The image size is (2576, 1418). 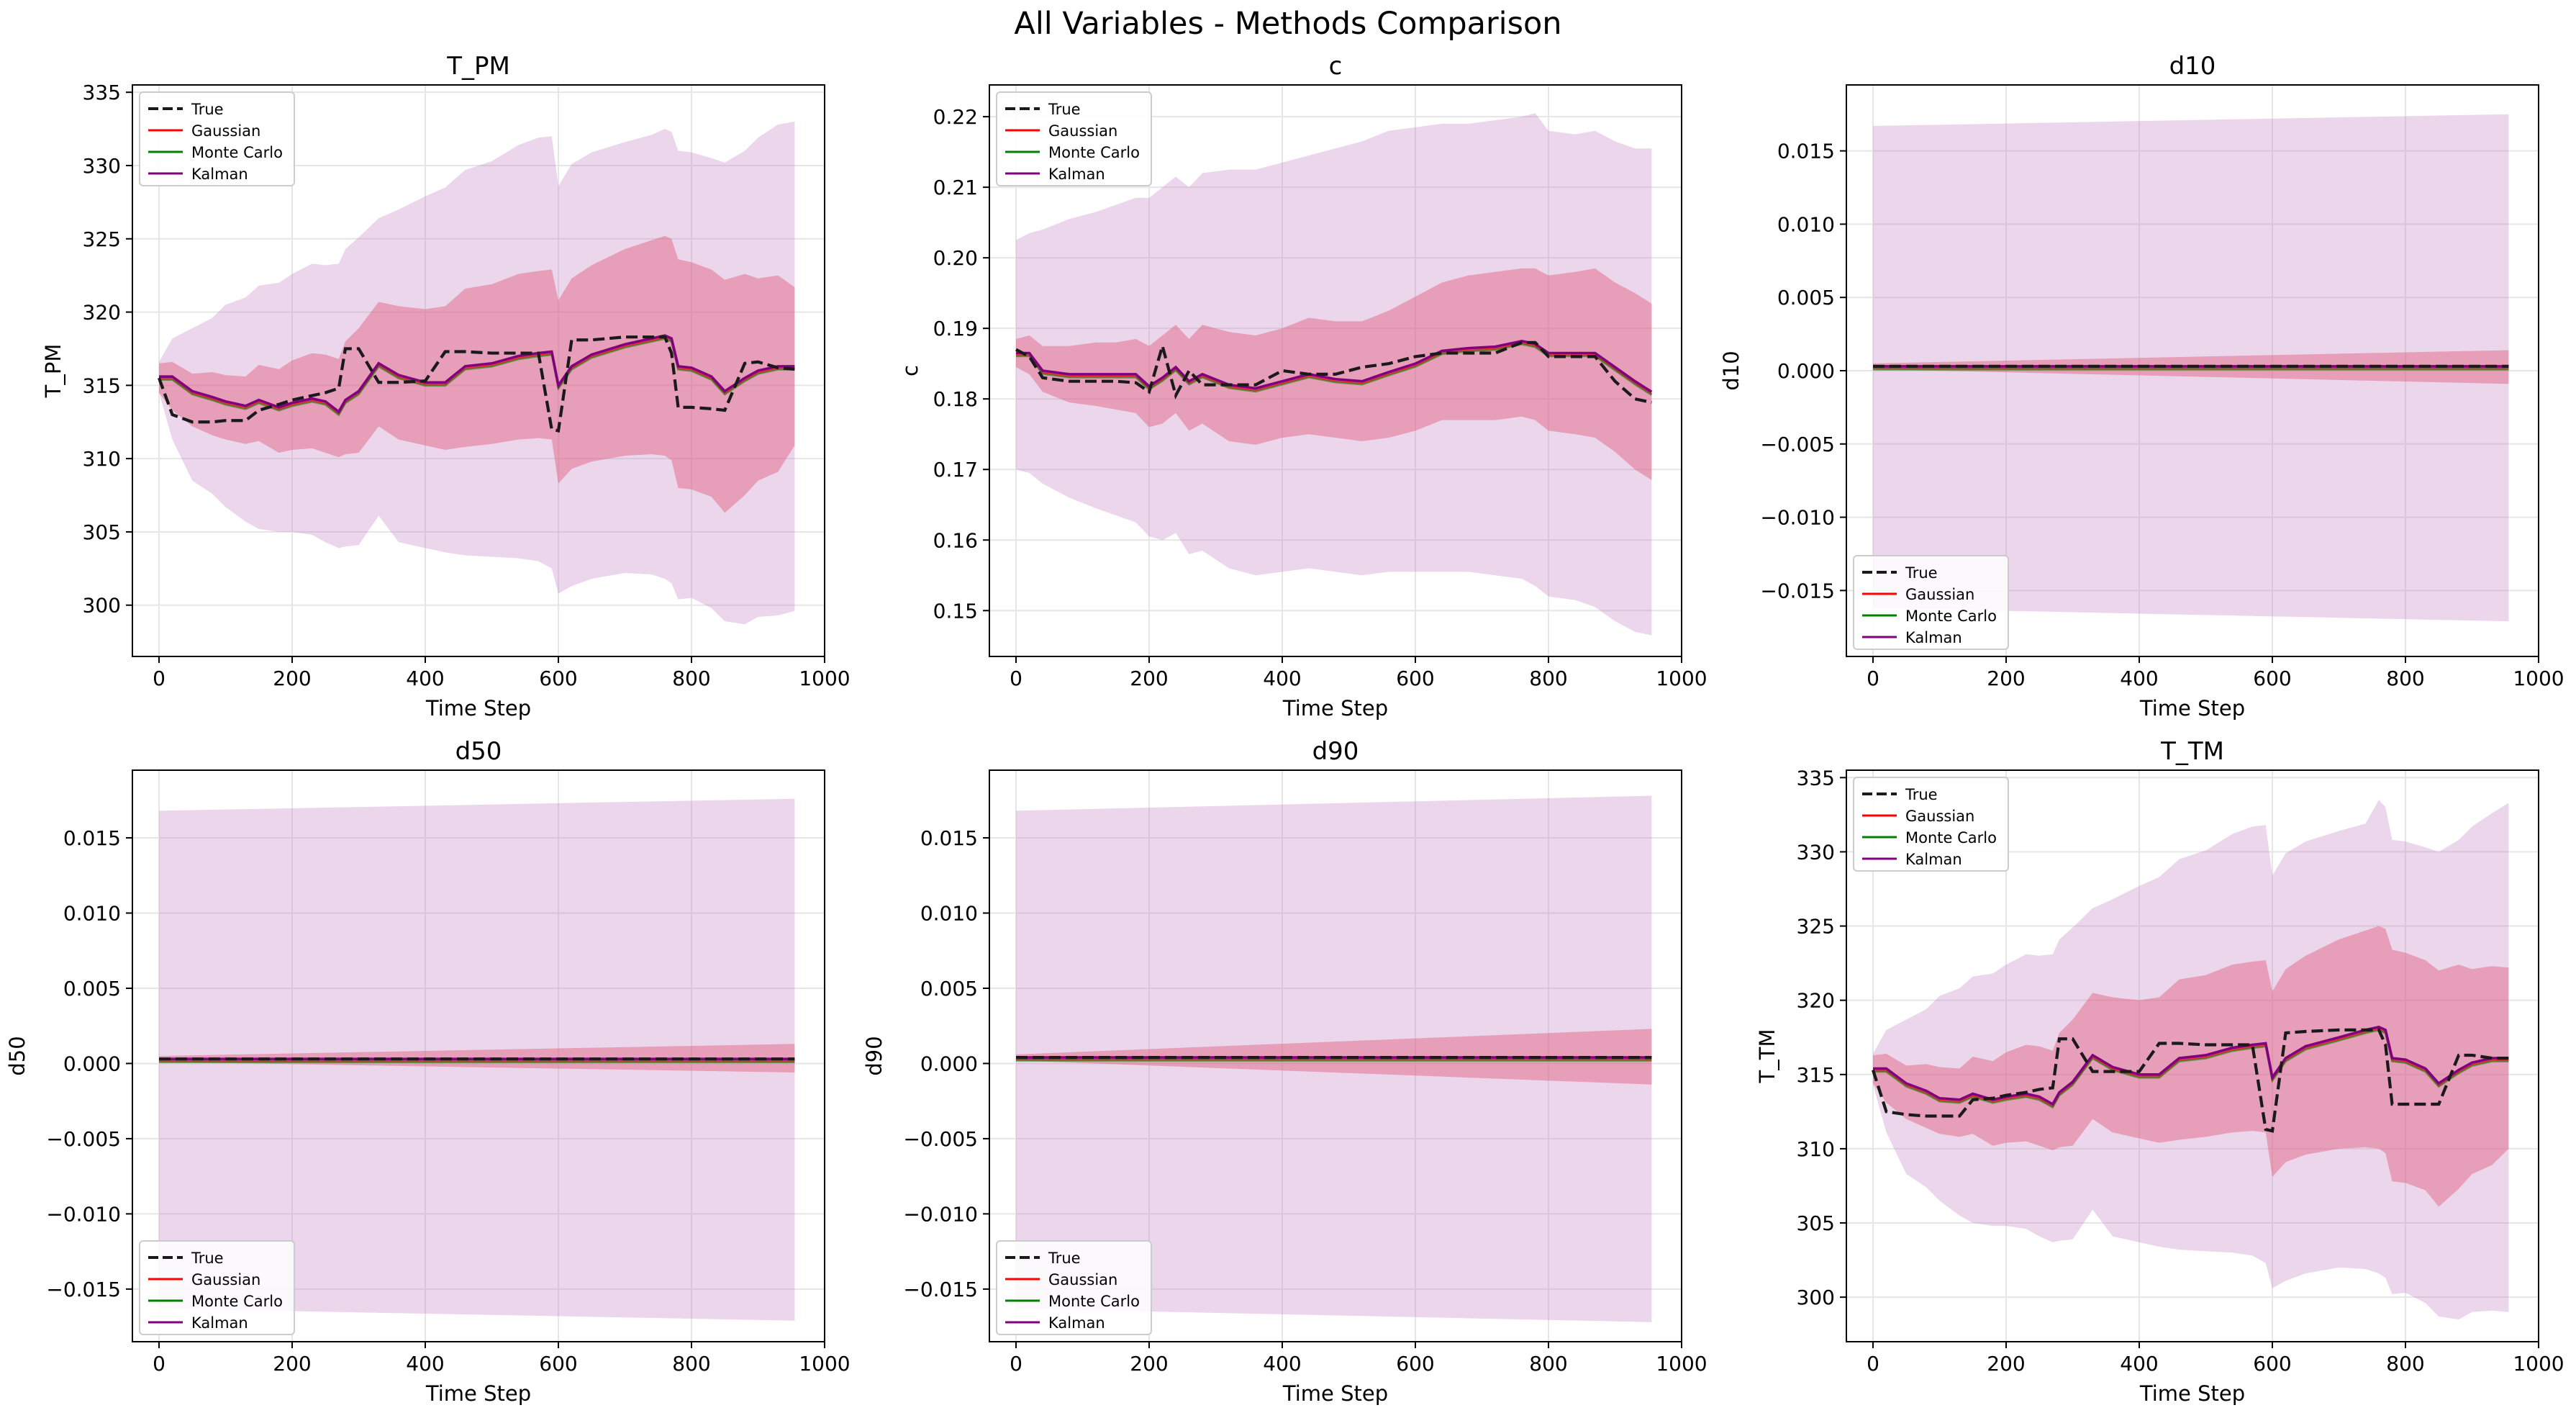 What do you see at coordinates (956, 540) in the screenshot?
I see `y-tick-label: 0.16` at bounding box center [956, 540].